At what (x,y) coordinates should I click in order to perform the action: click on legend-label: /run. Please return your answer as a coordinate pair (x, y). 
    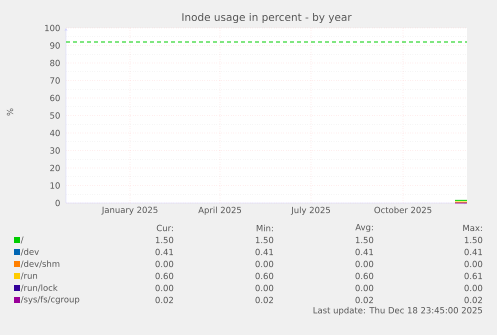
    Looking at the image, I should click on (29, 276).